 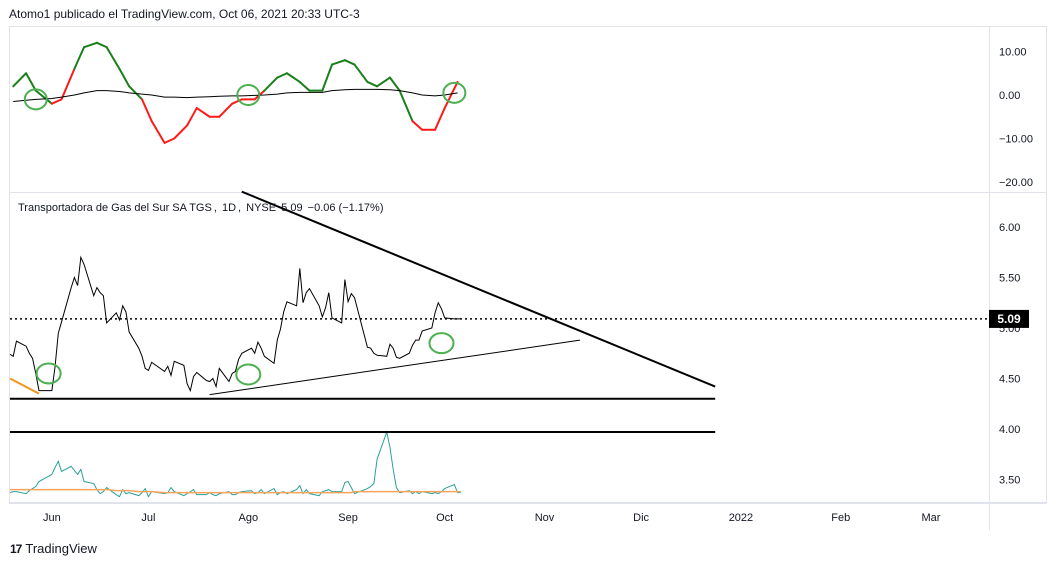 I want to click on last-price-badge, so click(x=1009, y=318).